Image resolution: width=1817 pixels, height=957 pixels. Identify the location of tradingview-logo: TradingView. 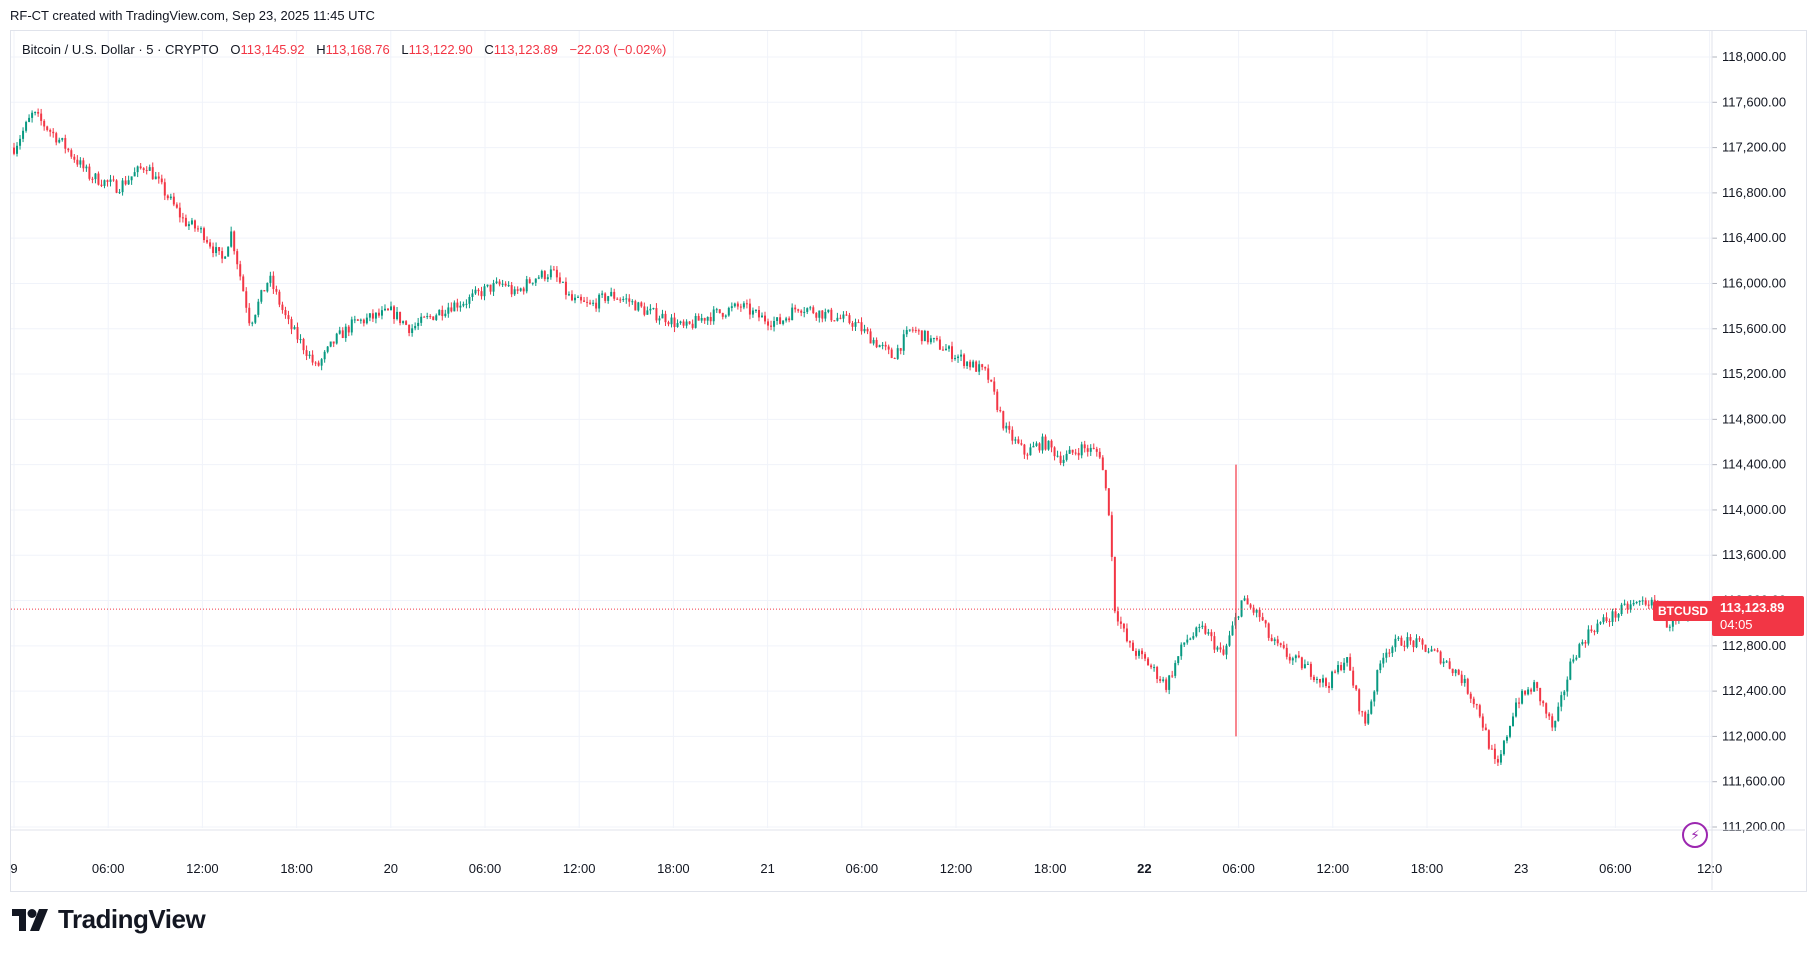
(109, 919).